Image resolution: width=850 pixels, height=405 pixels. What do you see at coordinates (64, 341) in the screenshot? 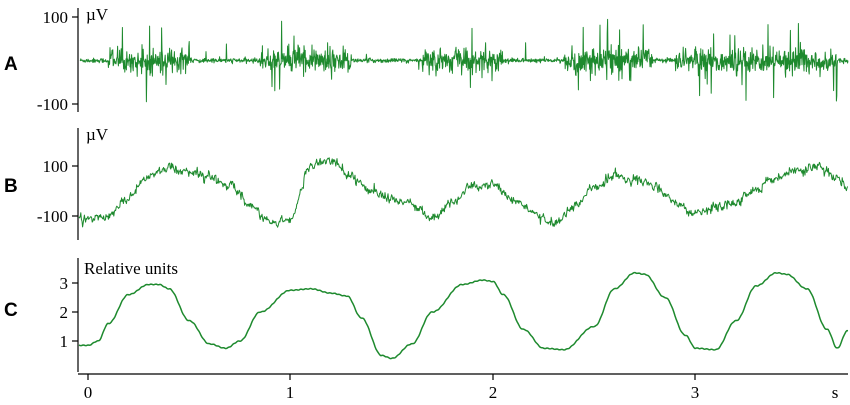
I see `panel-c-ytick-label-1: 1` at bounding box center [64, 341].